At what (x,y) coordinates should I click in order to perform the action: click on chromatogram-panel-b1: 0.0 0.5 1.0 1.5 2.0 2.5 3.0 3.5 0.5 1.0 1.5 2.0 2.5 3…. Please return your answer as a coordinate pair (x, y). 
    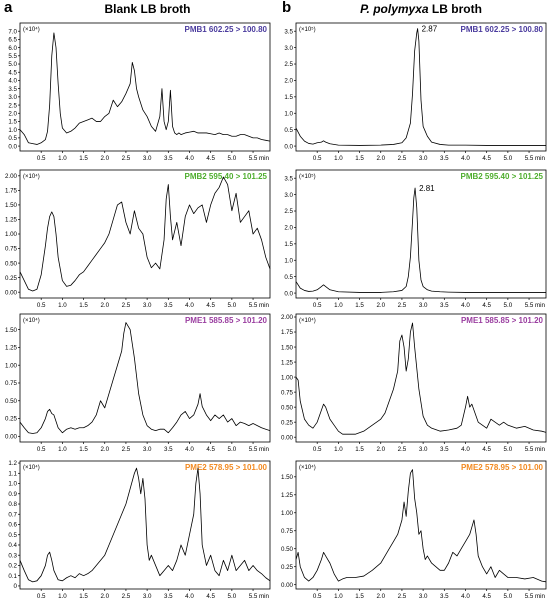
    Looking at the image, I should click on (415, 92).